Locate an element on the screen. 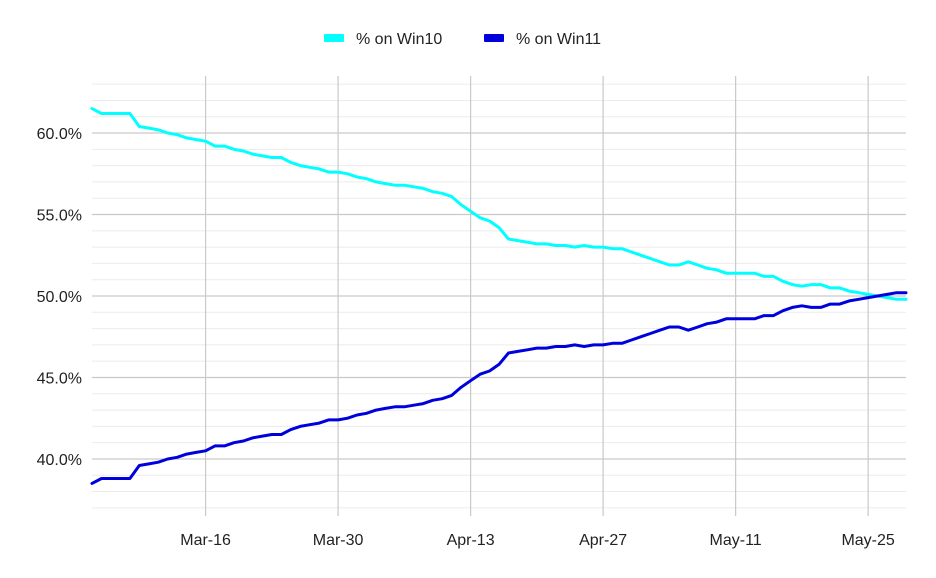  x-tick-label: May-25 is located at coordinates (867, 540).